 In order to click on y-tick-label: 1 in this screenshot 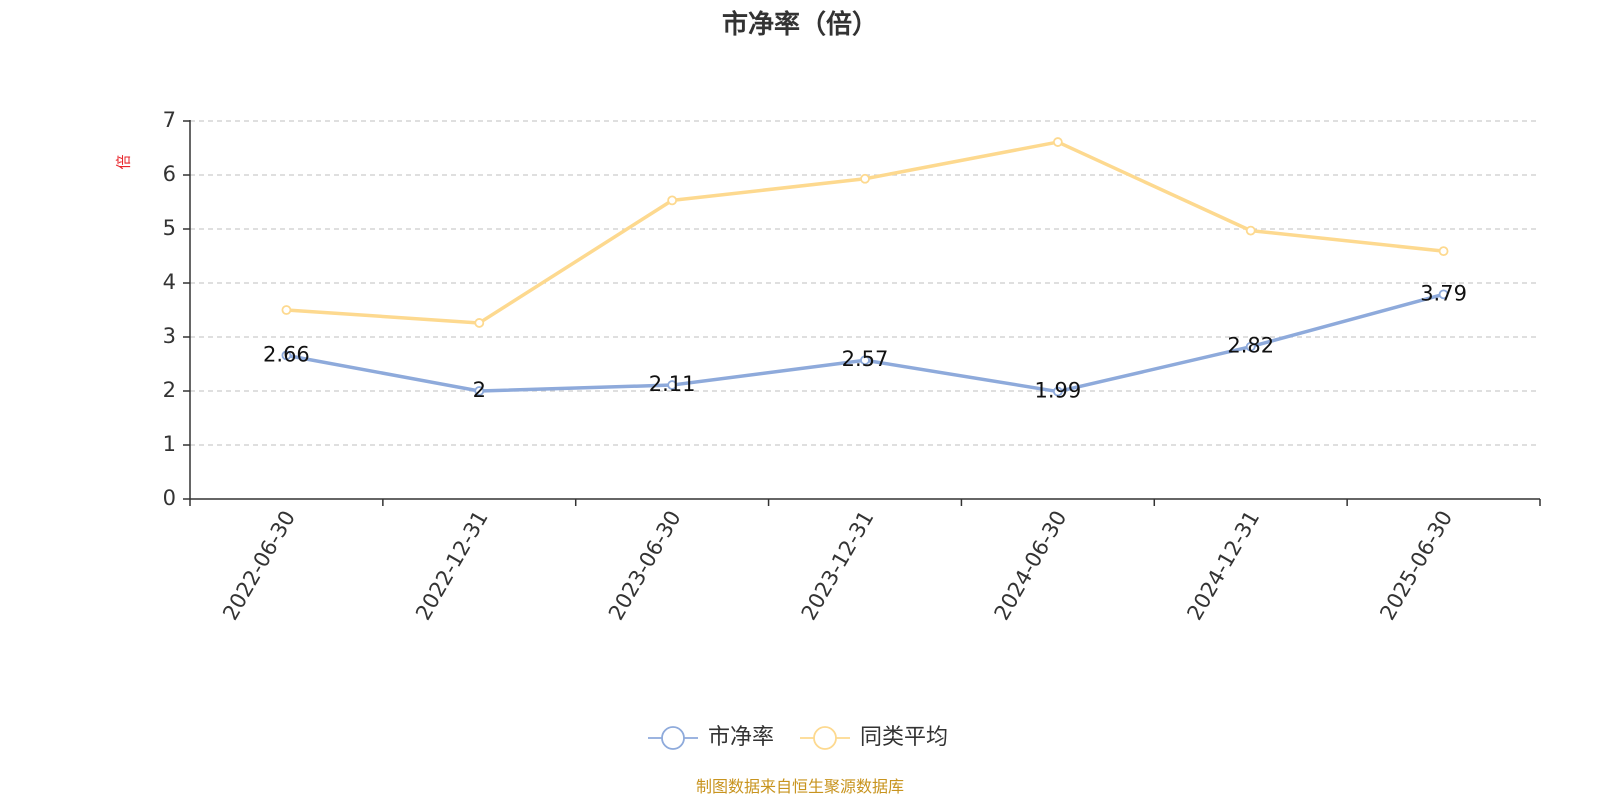, I will do `click(169, 444)`.